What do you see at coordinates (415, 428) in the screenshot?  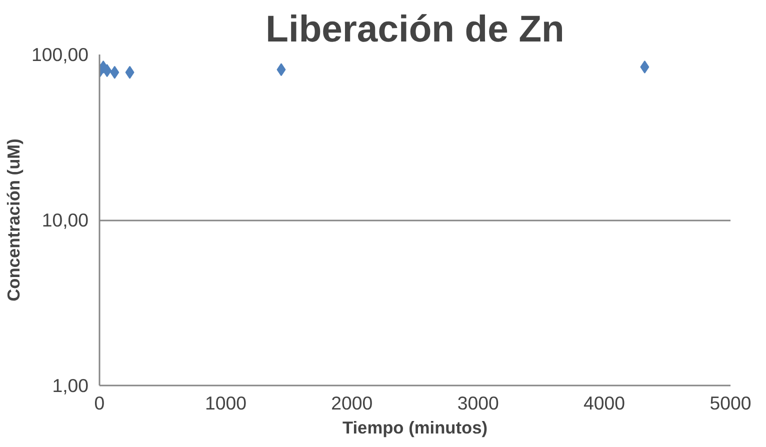 I see `x-axis-title: Tiempo (minutos)` at bounding box center [415, 428].